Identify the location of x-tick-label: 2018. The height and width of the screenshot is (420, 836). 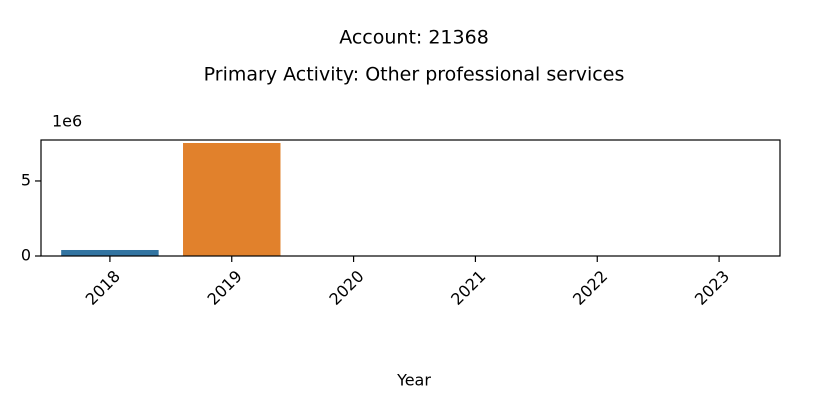
(103, 288).